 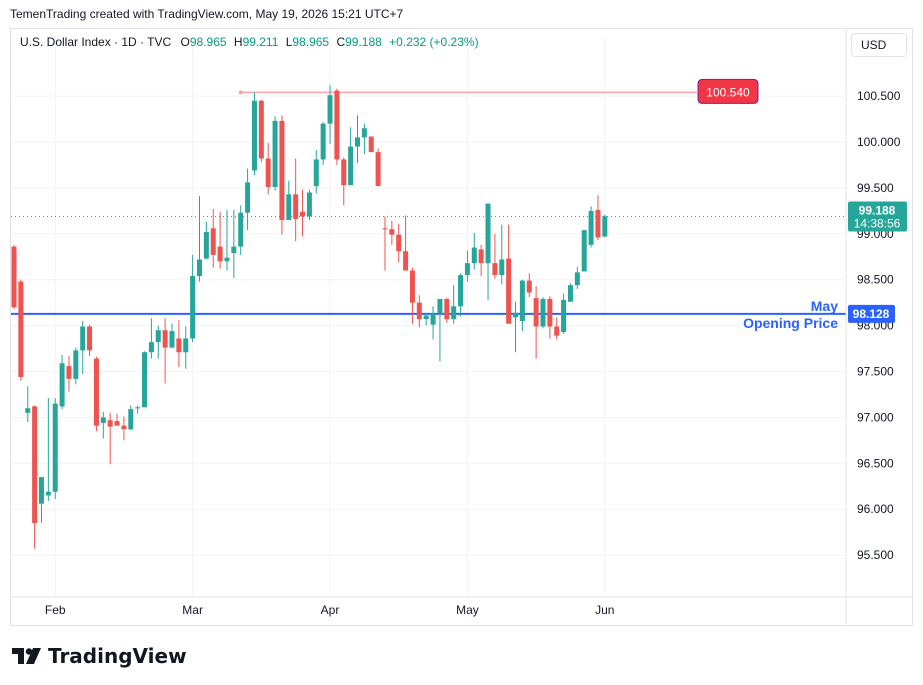 What do you see at coordinates (330, 610) in the screenshot?
I see `x-tick-label: Apr` at bounding box center [330, 610].